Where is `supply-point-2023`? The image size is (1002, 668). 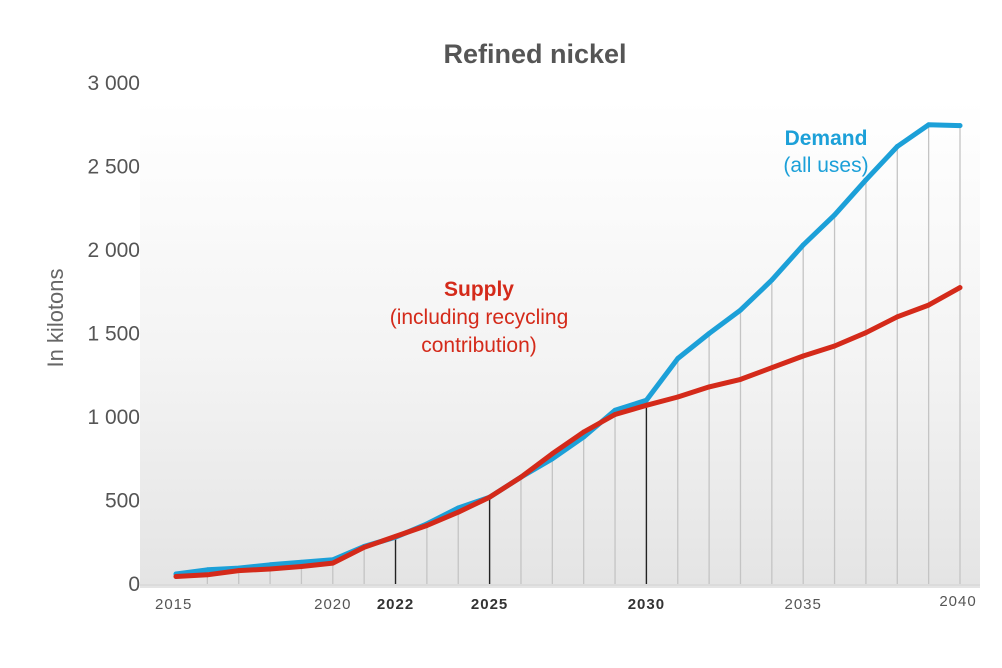
supply-point-2023 is located at coordinates (427, 525).